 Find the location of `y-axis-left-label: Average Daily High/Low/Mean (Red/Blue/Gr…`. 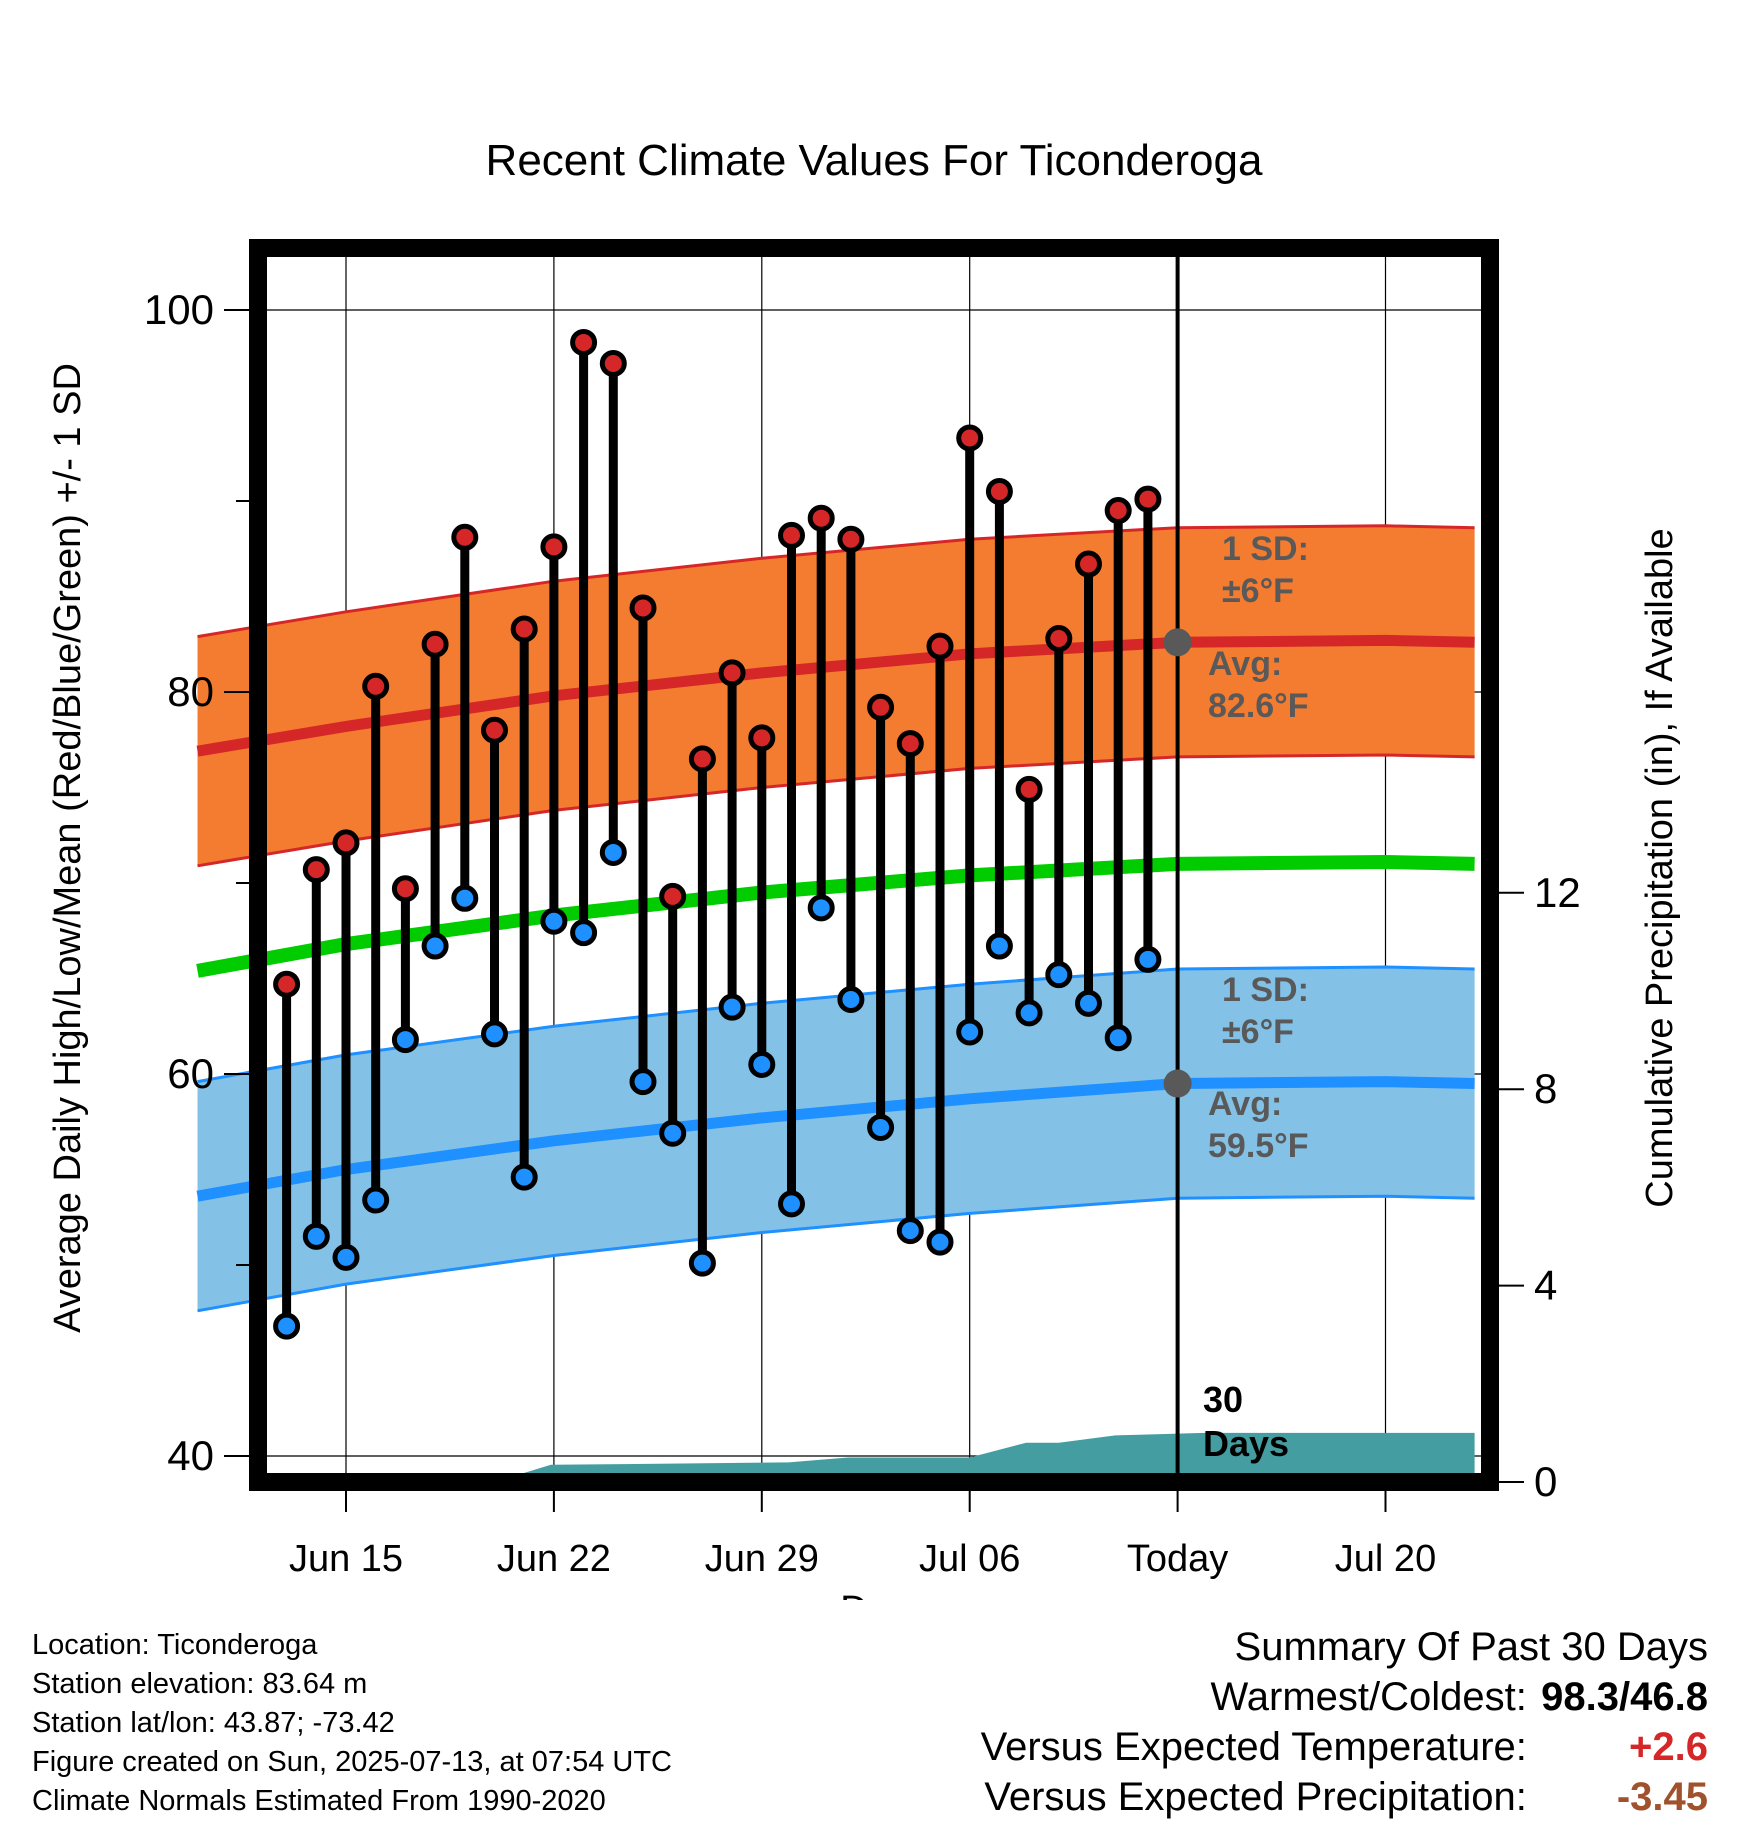

y-axis-left-label: Average Daily High/Low/Mean (Red/Blue/Gr… is located at coordinates (68, 848).